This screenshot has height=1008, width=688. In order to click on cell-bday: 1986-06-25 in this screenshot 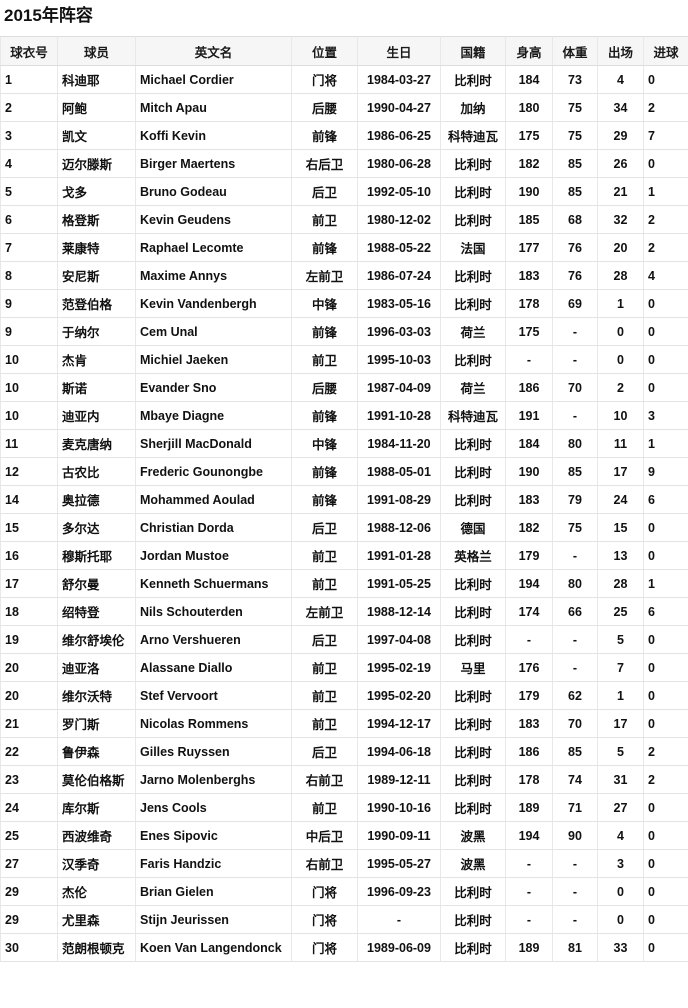, I will do `click(399, 136)`.